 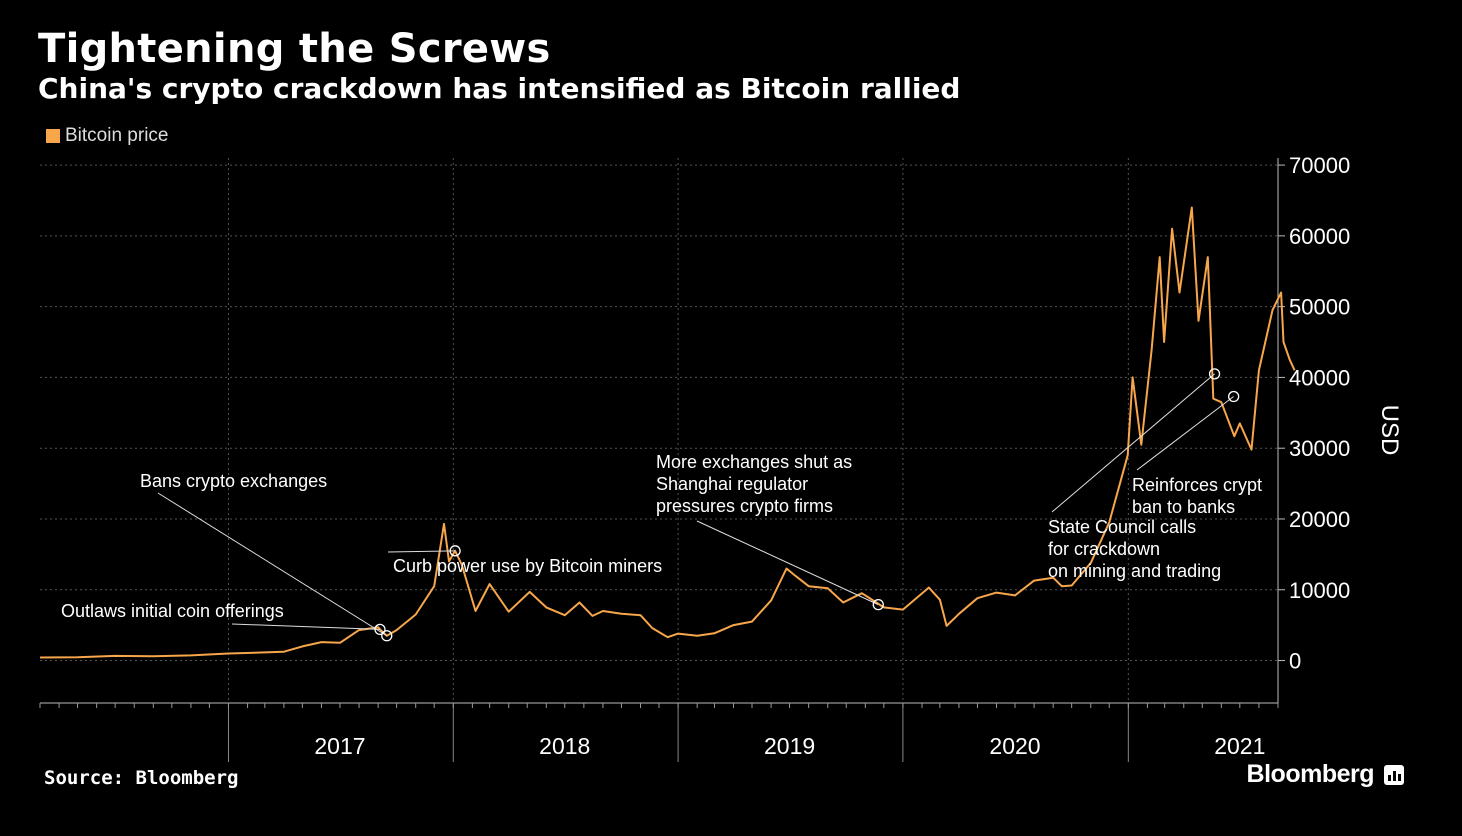 What do you see at coordinates (789, 746) in the screenshot?
I see `year-label: 2019` at bounding box center [789, 746].